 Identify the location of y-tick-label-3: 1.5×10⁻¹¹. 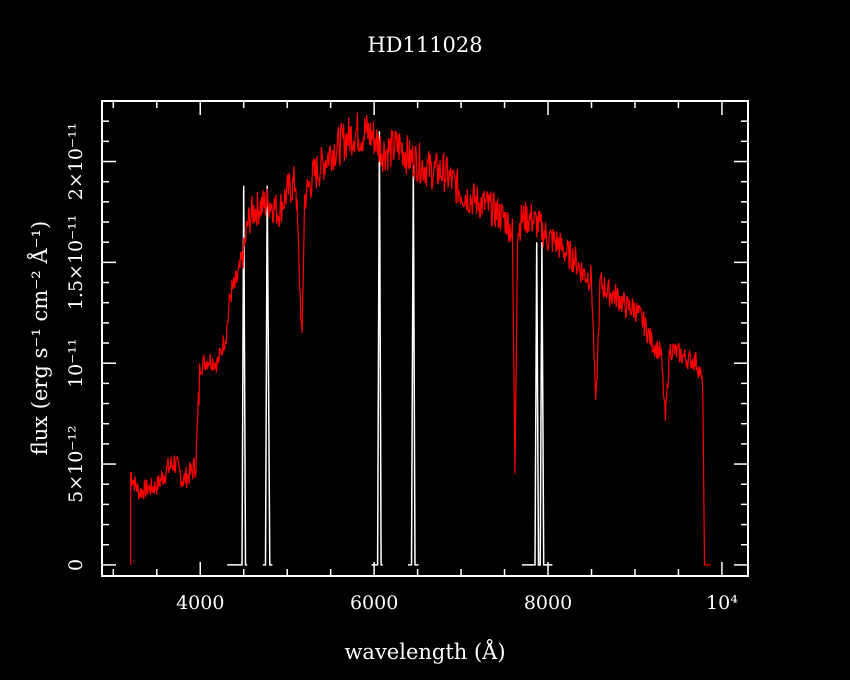
(76, 263).